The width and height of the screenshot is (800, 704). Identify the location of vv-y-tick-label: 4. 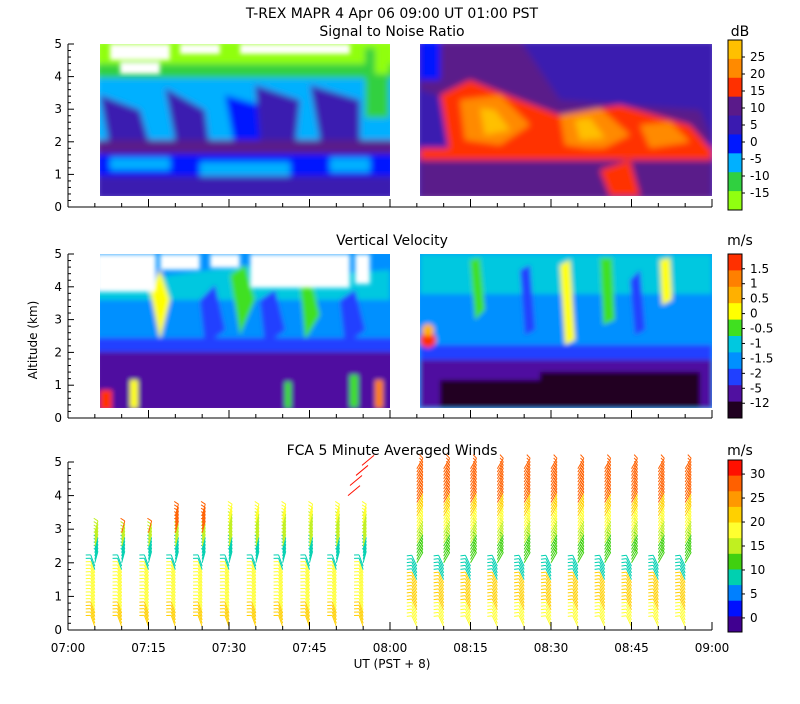
(58, 287).